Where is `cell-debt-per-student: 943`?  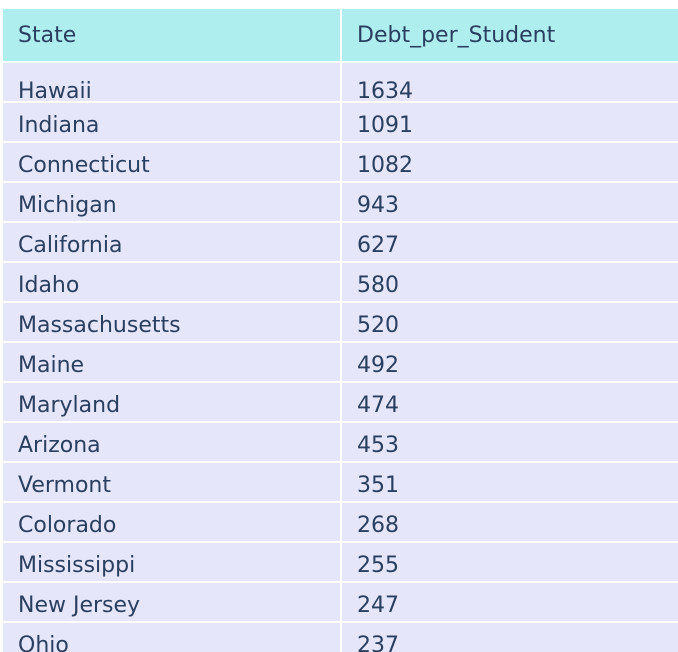 cell-debt-per-student: 943 is located at coordinates (510, 203).